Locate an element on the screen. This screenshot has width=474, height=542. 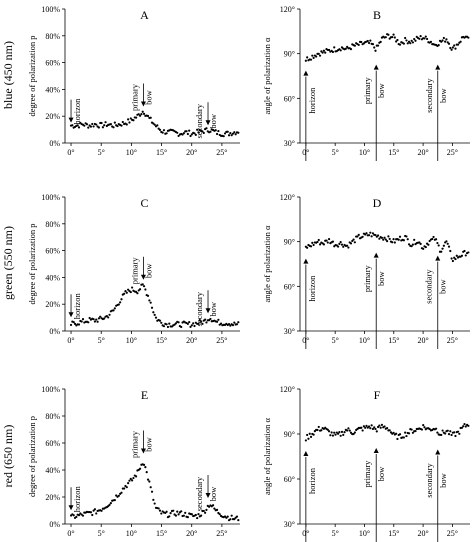
y-tick-label: 0% is located at coordinates (54, 331).